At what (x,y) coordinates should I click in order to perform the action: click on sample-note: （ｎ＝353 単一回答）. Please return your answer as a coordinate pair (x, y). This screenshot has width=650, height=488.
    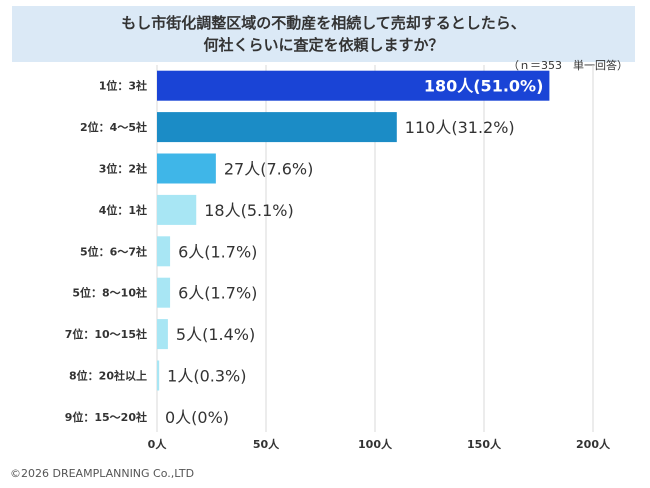
    Looking at the image, I should click on (568, 65).